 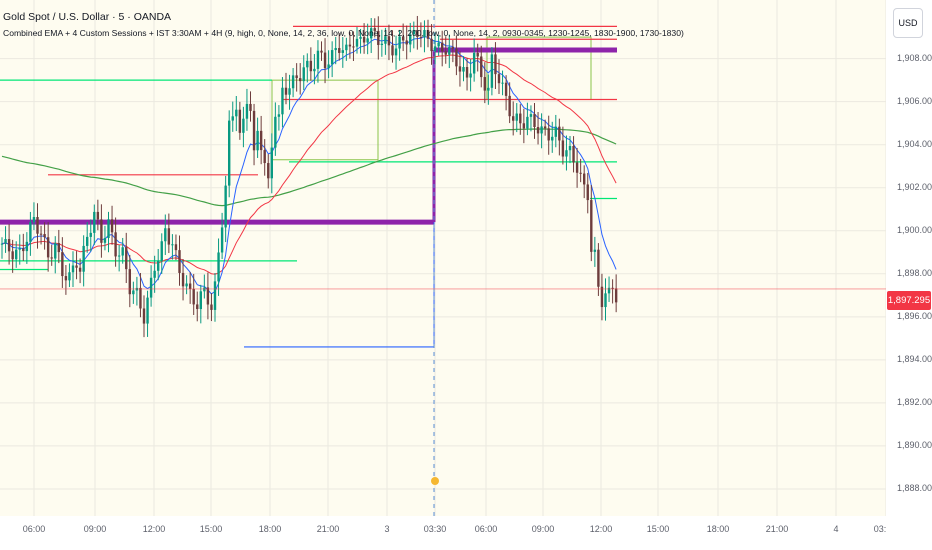 I want to click on price-tick-label: 1,892.000, so click(x=914, y=401).